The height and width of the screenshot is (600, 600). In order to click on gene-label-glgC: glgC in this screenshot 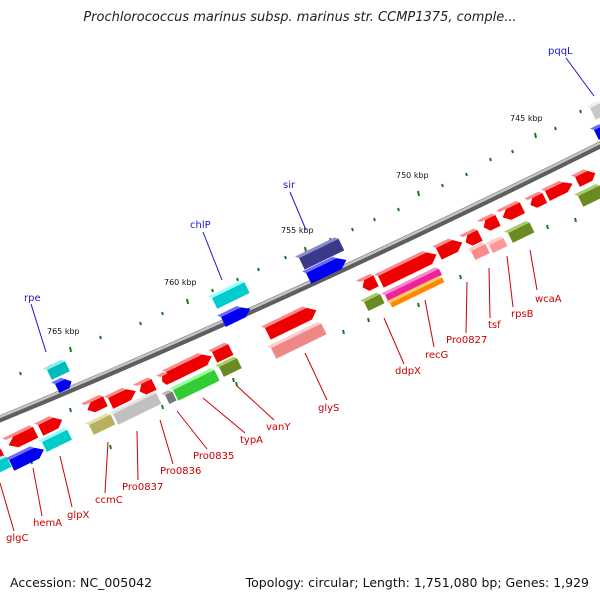, I will do `click(17, 538)`.